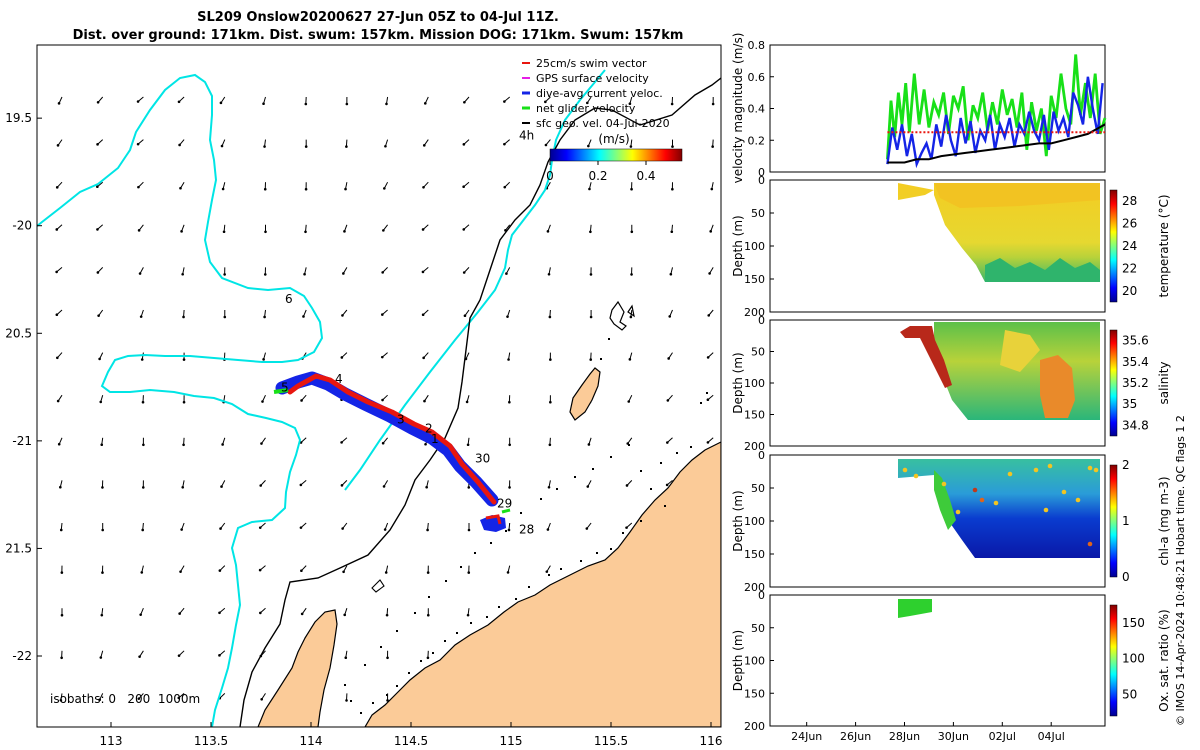  Describe the element at coordinates (285, 387) in the screenshot. I see `day-label-2: 5` at that location.